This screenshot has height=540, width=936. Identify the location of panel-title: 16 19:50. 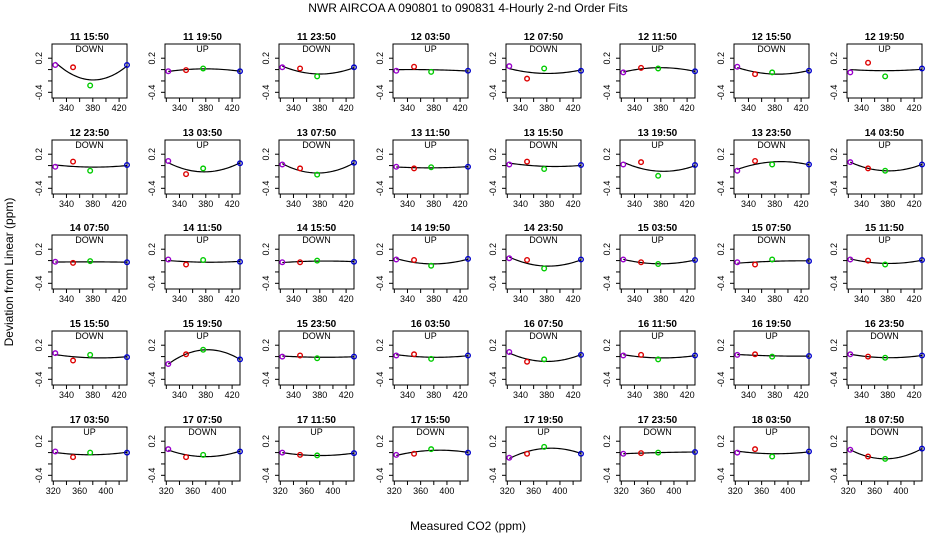
(772, 324).